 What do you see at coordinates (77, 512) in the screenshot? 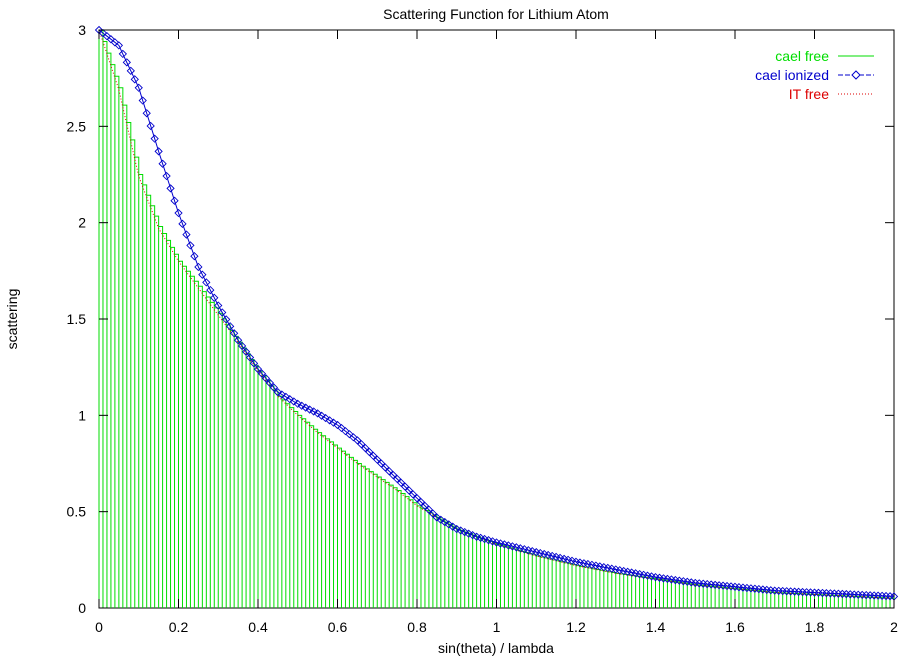
I see `y-tick-label: 0.5` at bounding box center [77, 512].